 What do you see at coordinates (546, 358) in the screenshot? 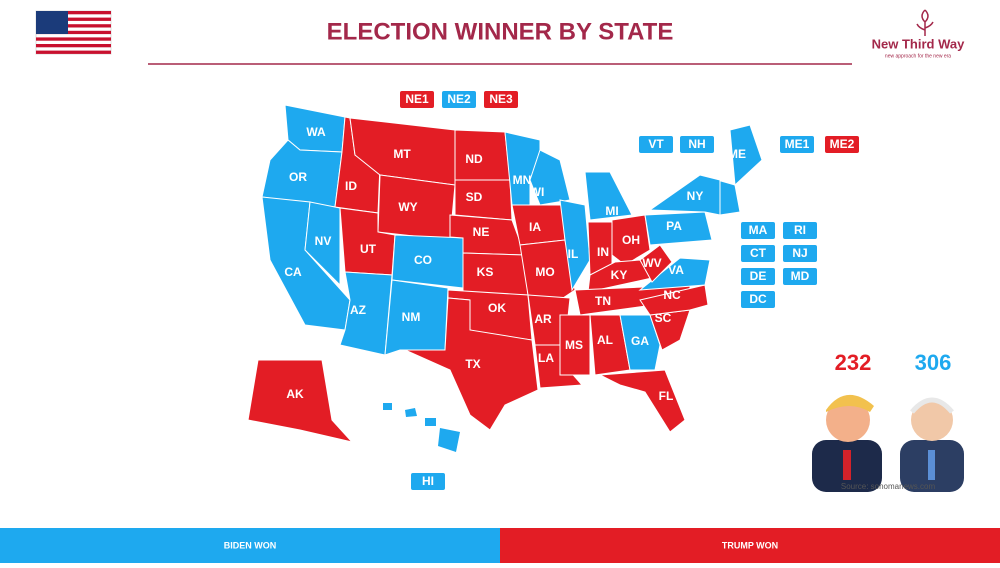
I see `state-label: LA` at bounding box center [546, 358].